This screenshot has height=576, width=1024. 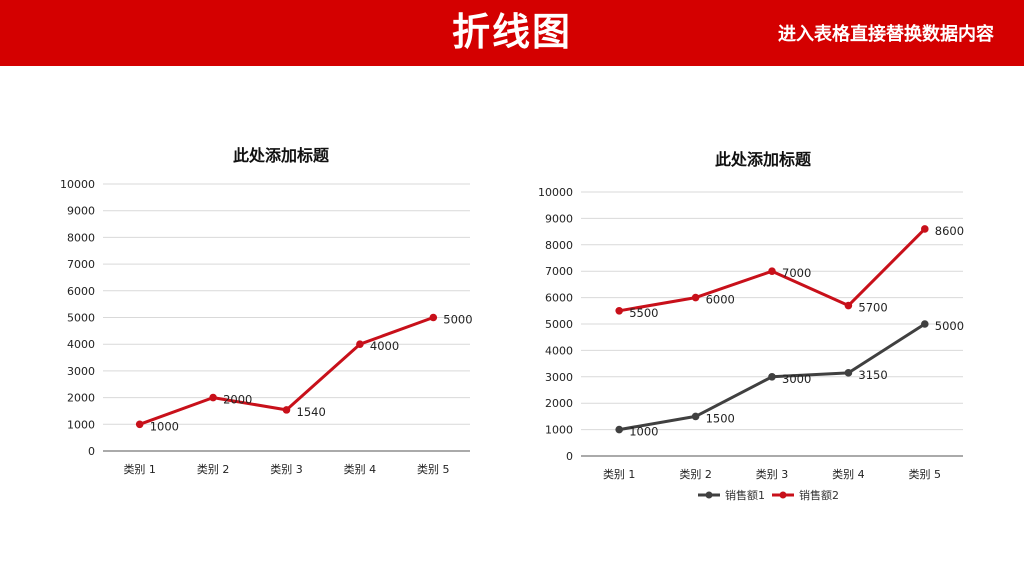 What do you see at coordinates (720, 418) in the screenshot?
I see `data-label: 1500` at bounding box center [720, 418].